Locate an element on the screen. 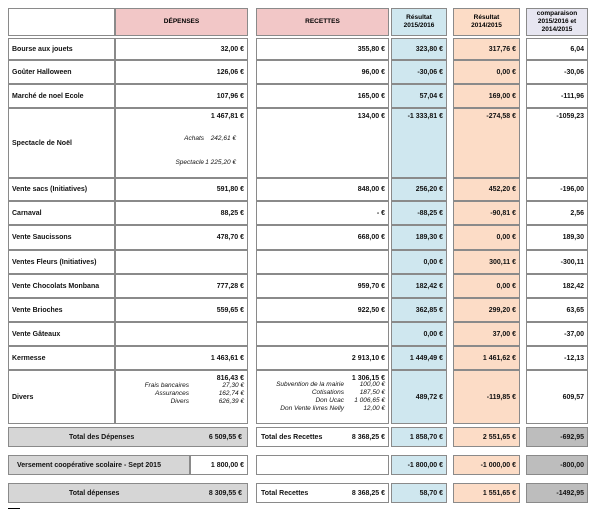 This screenshot has width=596, height=514. row-label: Divers is located at coordinates (23, 397).